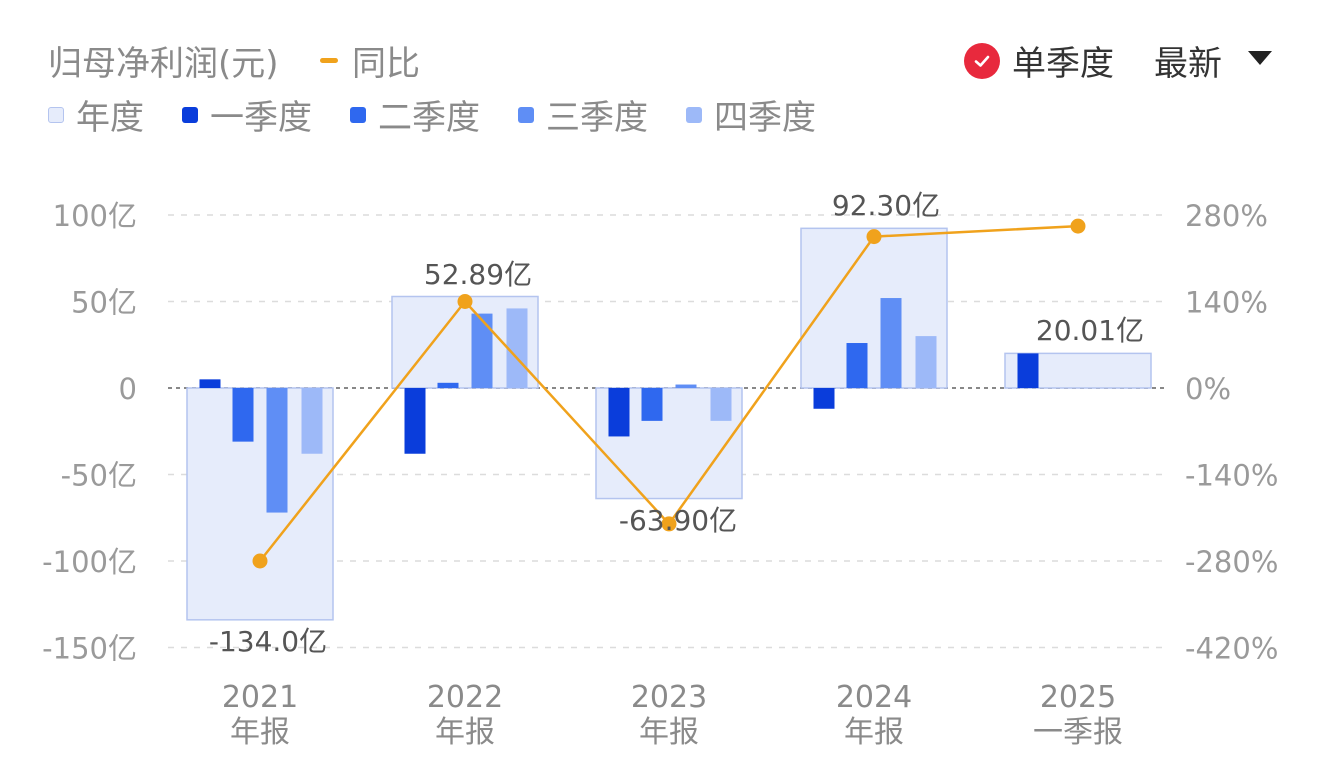 The width and height of the screenshot is (1320, 770). Describe the element at coordinates (268, 641) in the screenshot. I see `annual-data-label: -134.0亿` at that location.